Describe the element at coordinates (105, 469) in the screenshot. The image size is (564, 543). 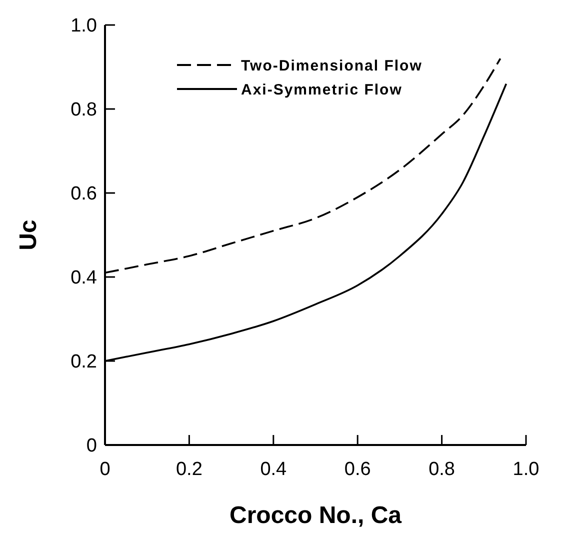
I see `x-tick-label: 0` at that location.